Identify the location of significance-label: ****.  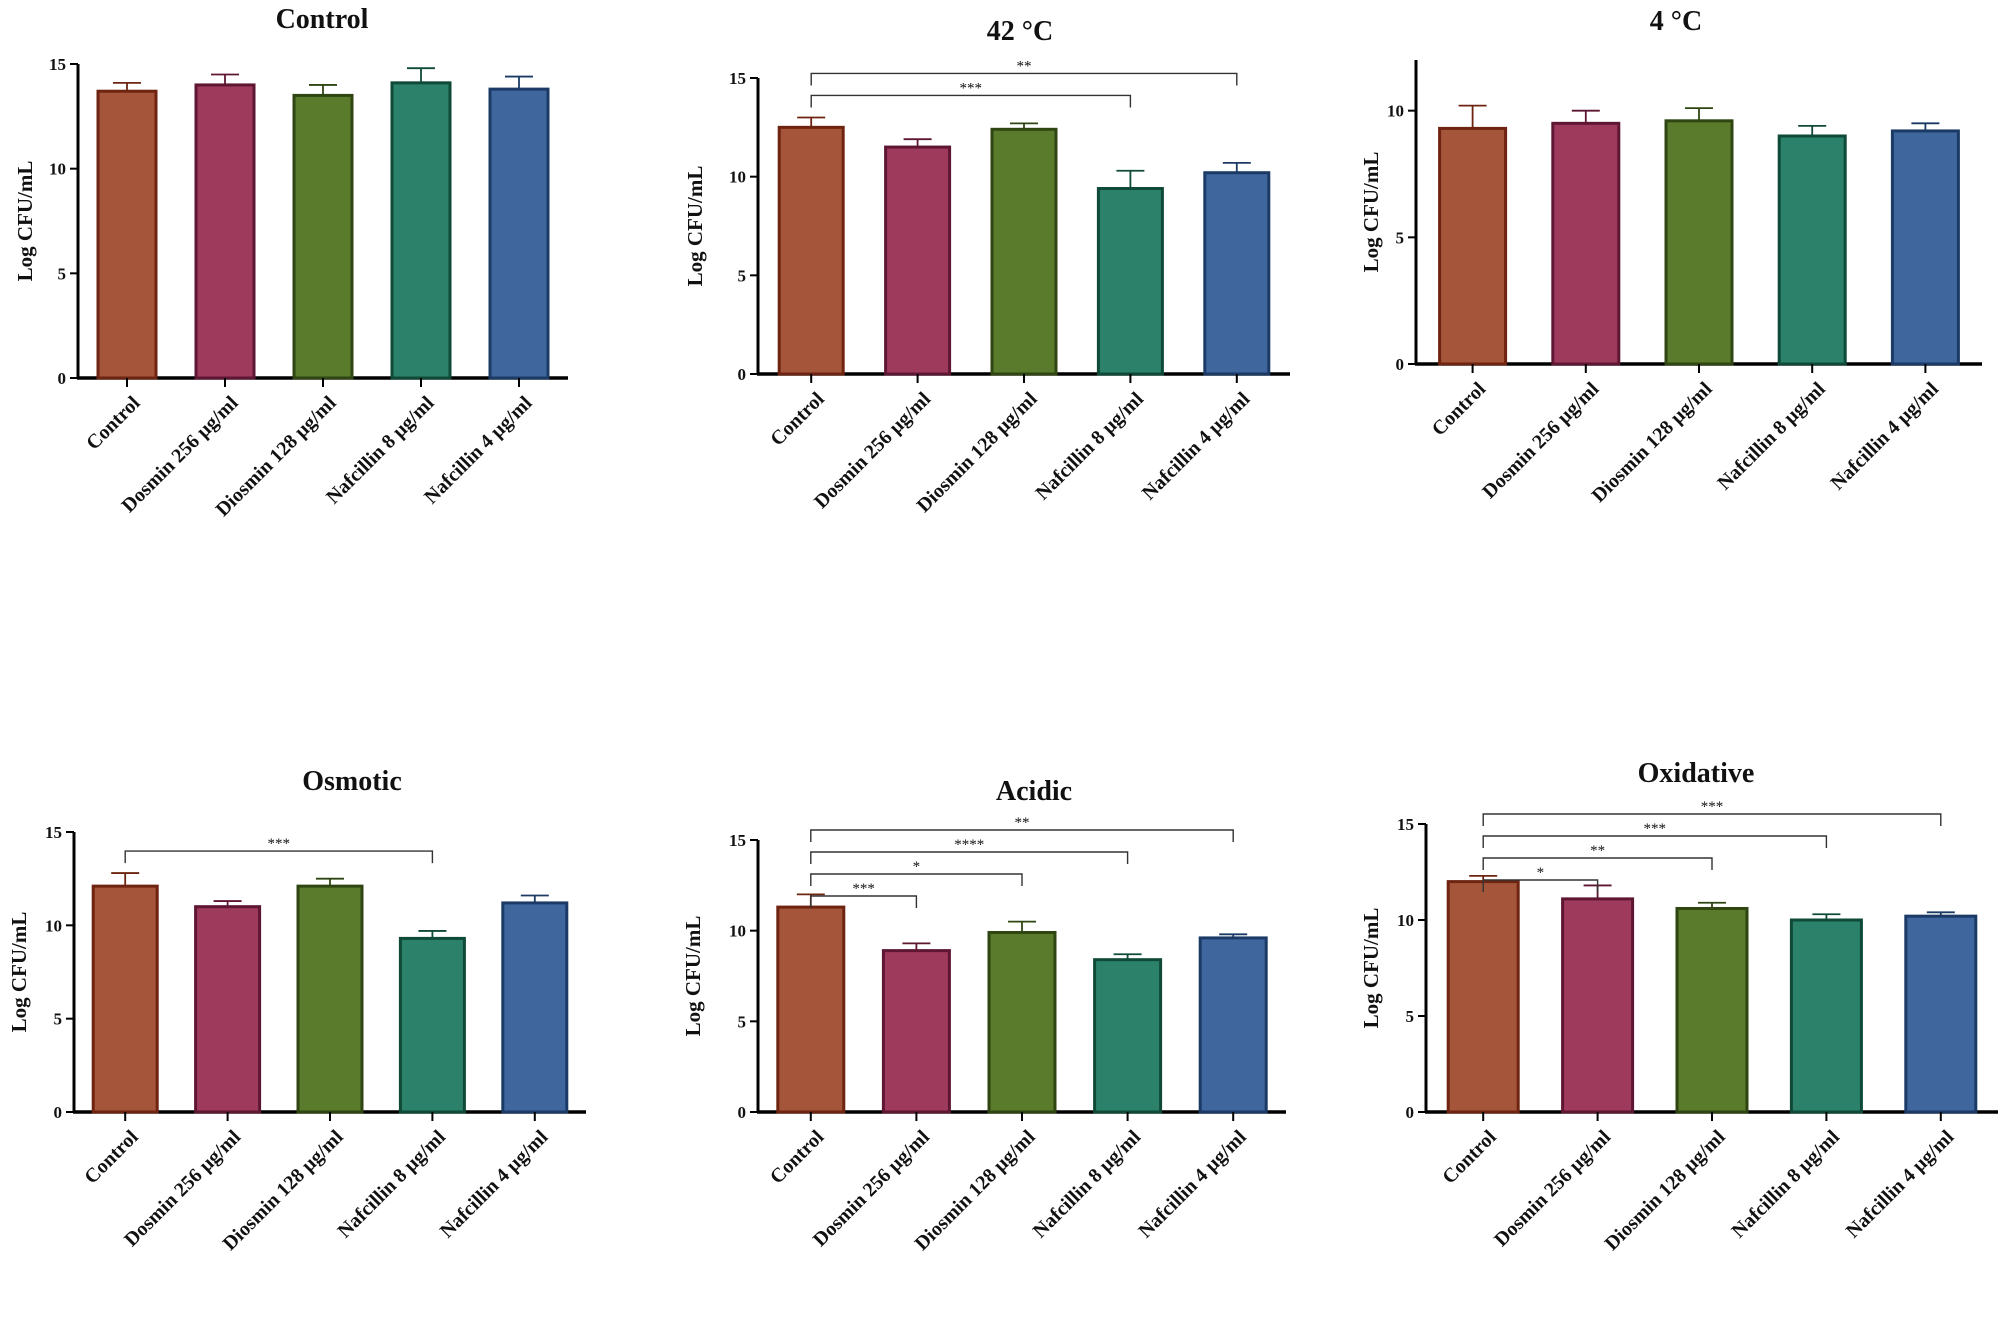
(969, 845).